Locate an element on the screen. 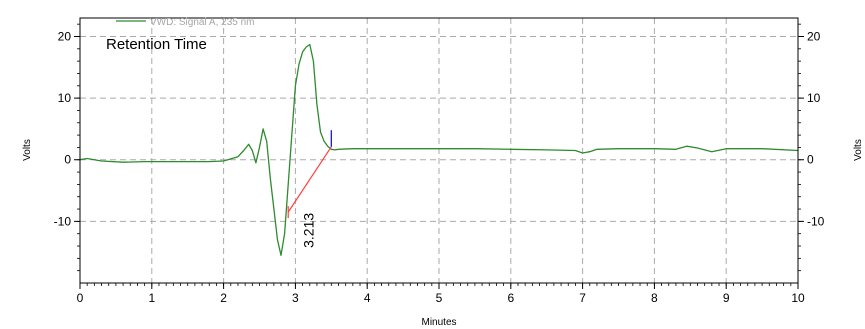 The height and width of the screenshot is (329, 865). retention-time-label: Retention Time is located at coordinates (156, 44).